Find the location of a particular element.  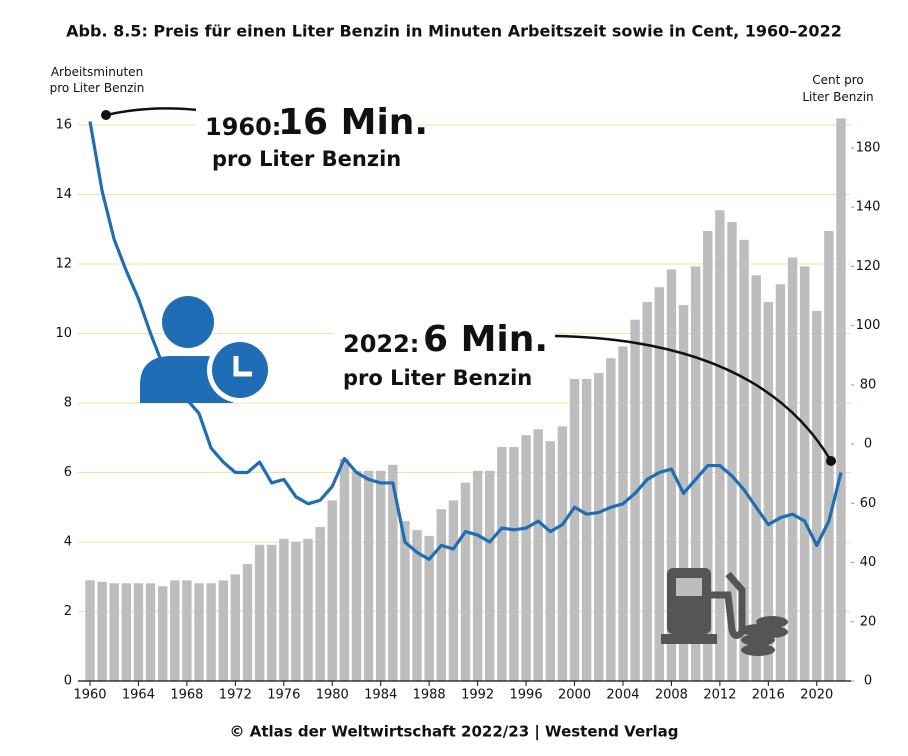

x-tick-label: 2020 is located at coordinates (816, 695).